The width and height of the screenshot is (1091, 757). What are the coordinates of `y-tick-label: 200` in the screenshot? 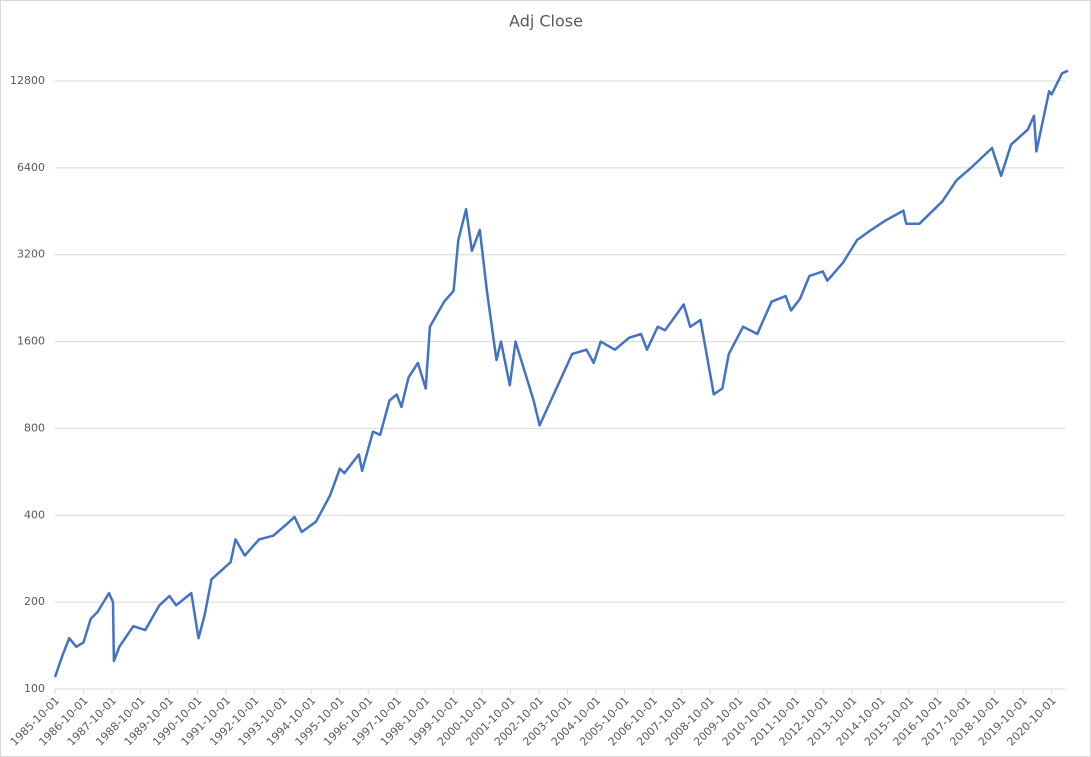 It's located at (34, 601).